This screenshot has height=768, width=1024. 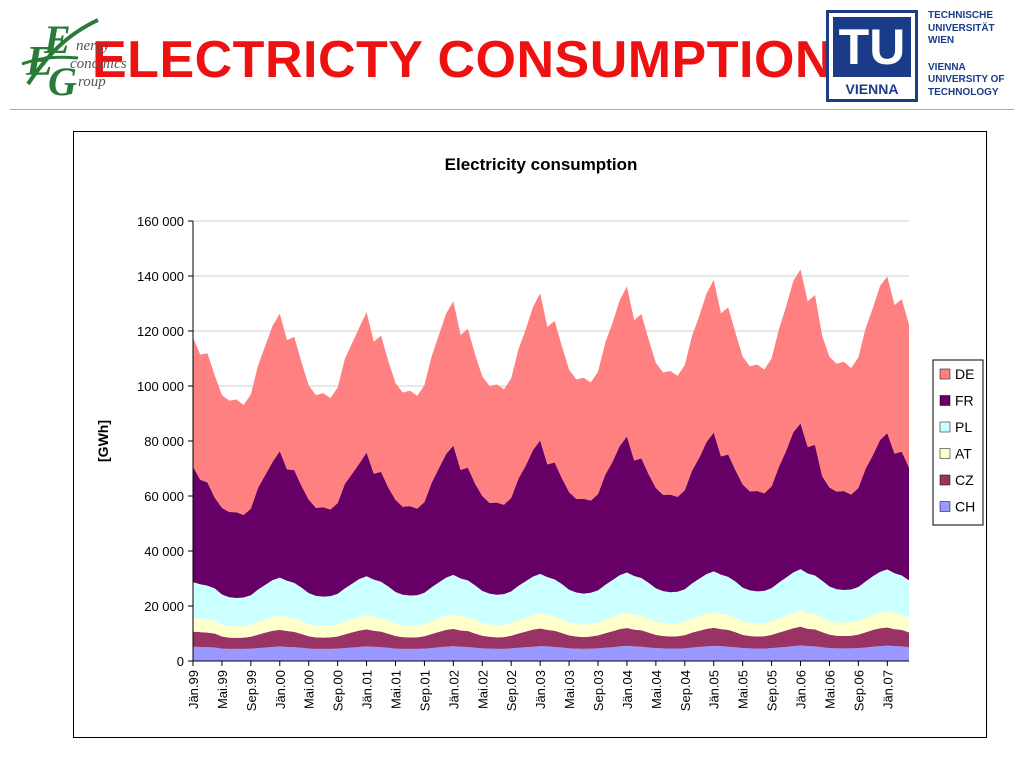 What do you see at coordinates (309, 689) in the screenshot?
I see `x-tick-label-4: Mai.00` at bounding box center [309, 689].